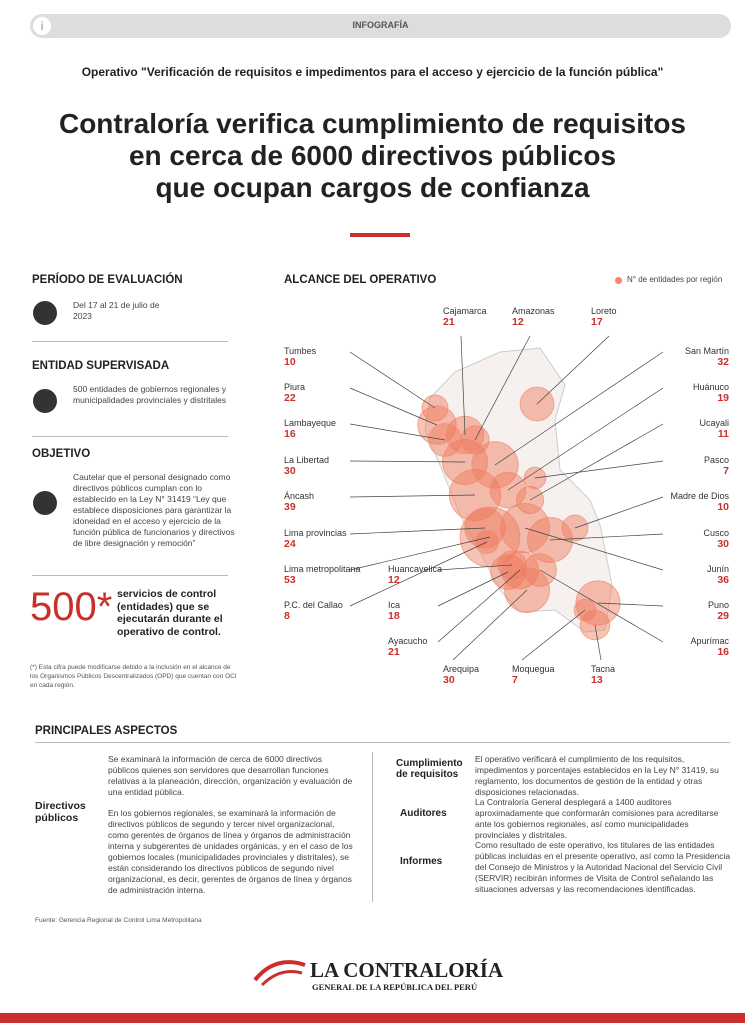  I want to click on peru-outline, so click(518, 490).